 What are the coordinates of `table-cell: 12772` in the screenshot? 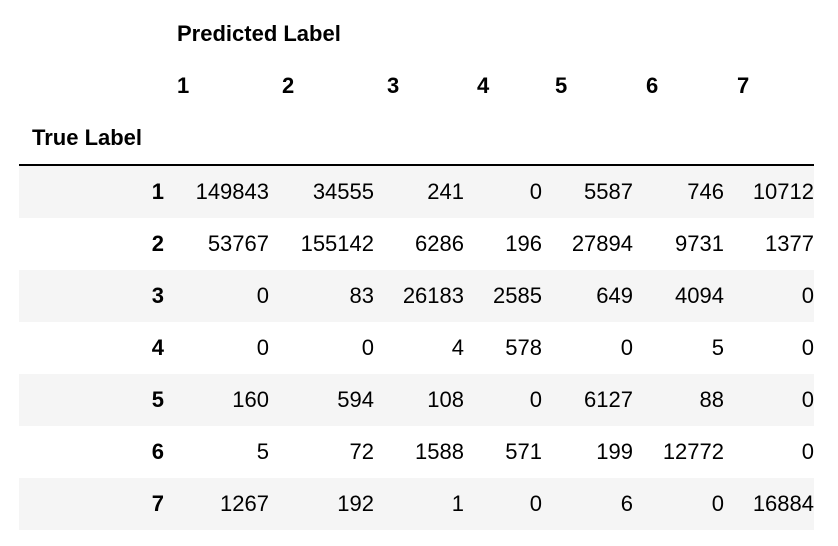 It's located at (693, 451).